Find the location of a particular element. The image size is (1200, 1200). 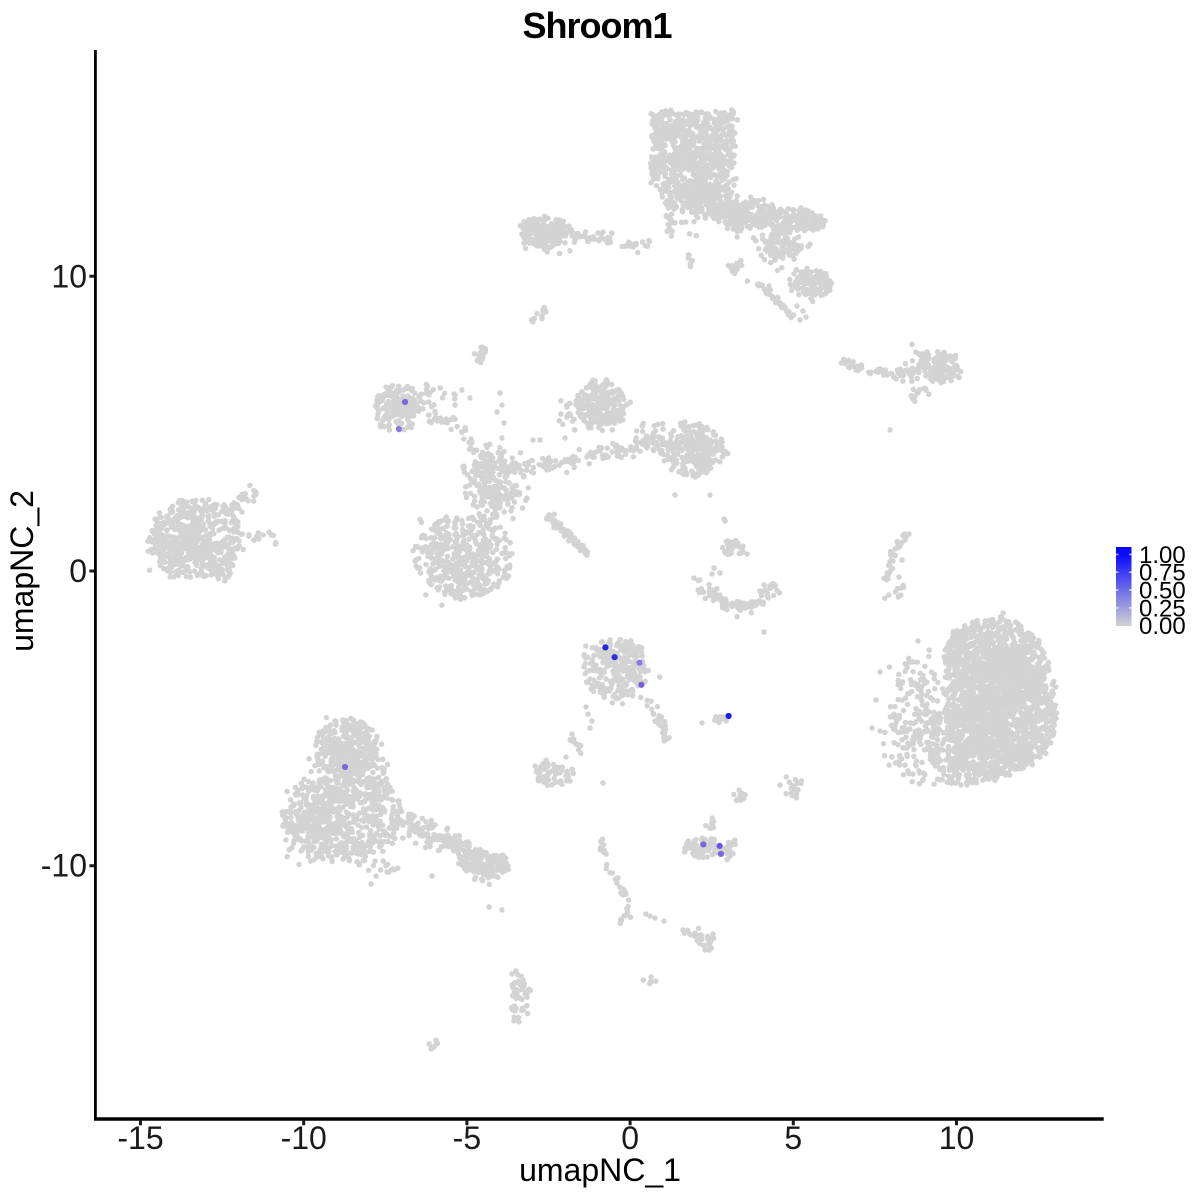

svg-text: -15 is located at coordinates (140, 1138).